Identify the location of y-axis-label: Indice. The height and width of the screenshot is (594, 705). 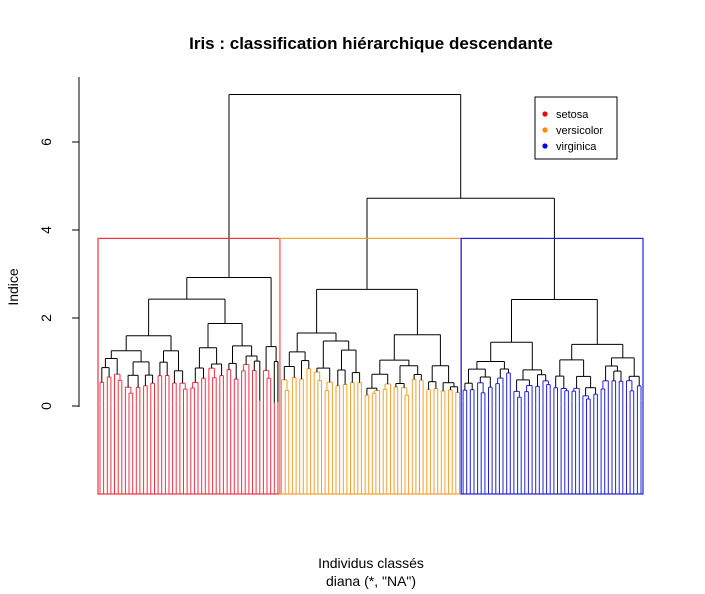
(13, 287).